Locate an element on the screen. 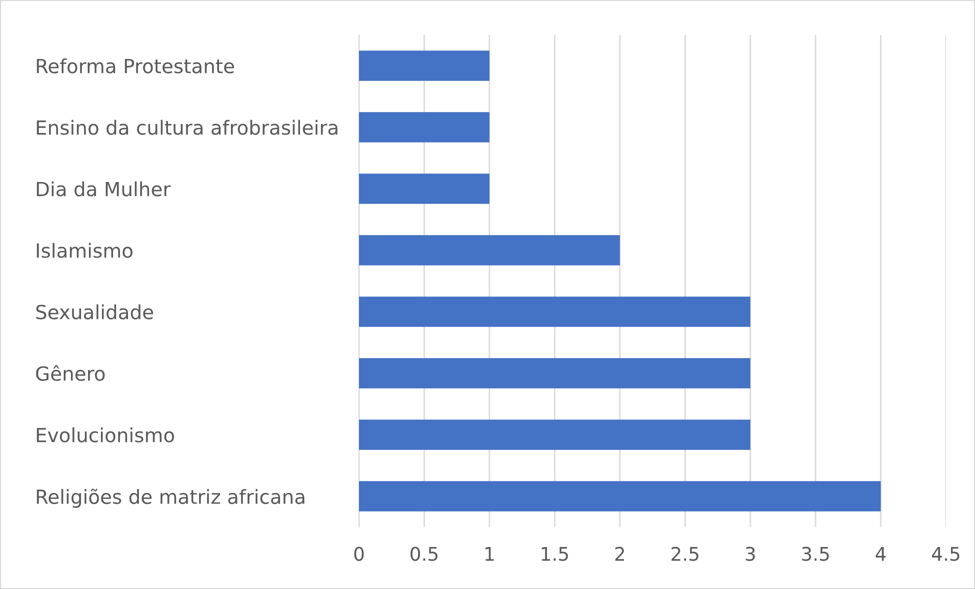 The image size is (975, 589). x-tick-label: 1.5 is located at coordinates (555, 554).